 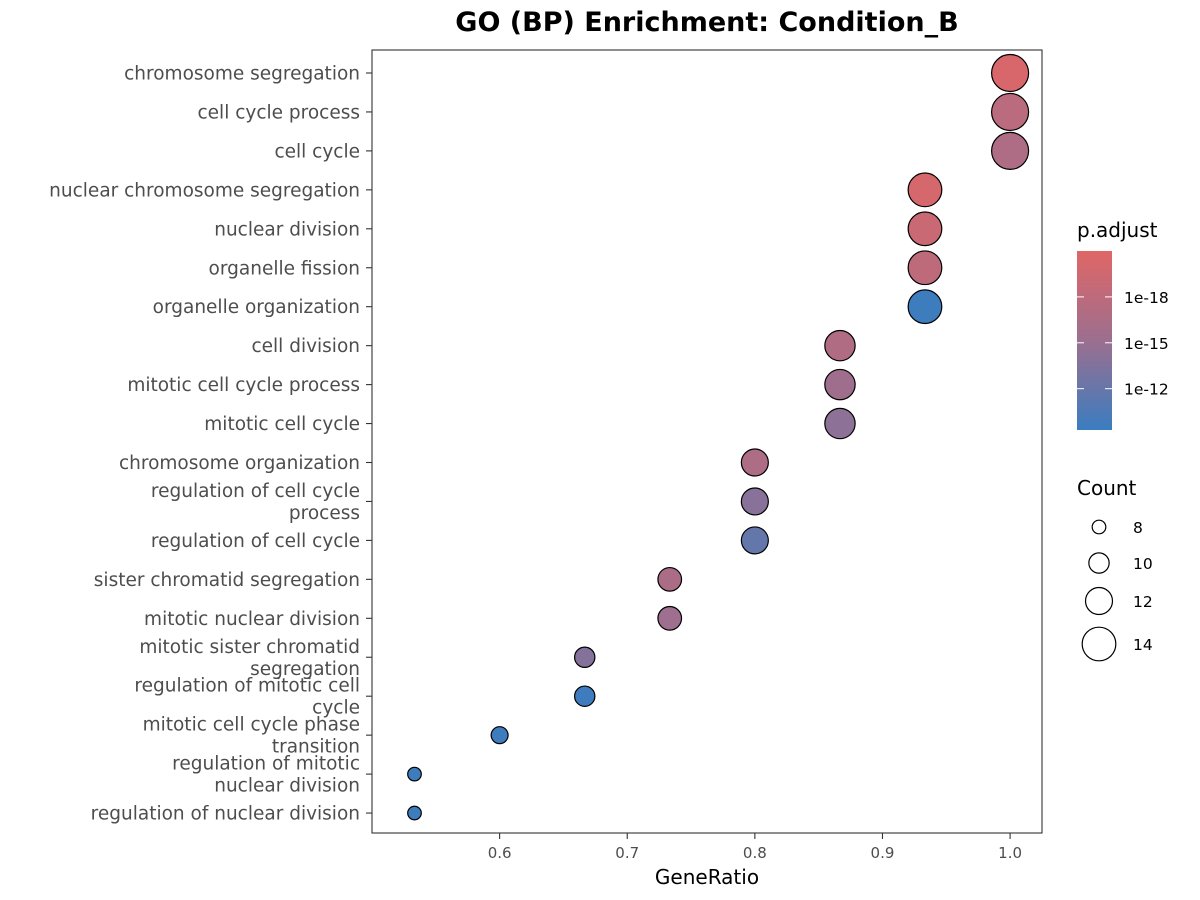 I want to click on chart-title: GO (BP) Enrichment: Condition_B, so click(x=706, y=22).